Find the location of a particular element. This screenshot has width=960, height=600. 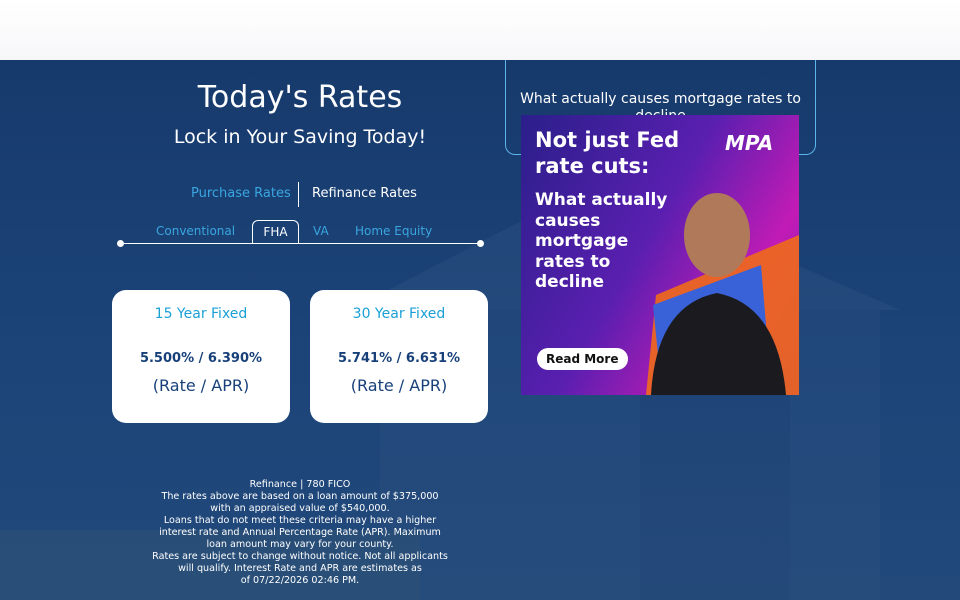

rates-subtitle: Lock in Your Saving Today! is located at coordinates (300, 137).